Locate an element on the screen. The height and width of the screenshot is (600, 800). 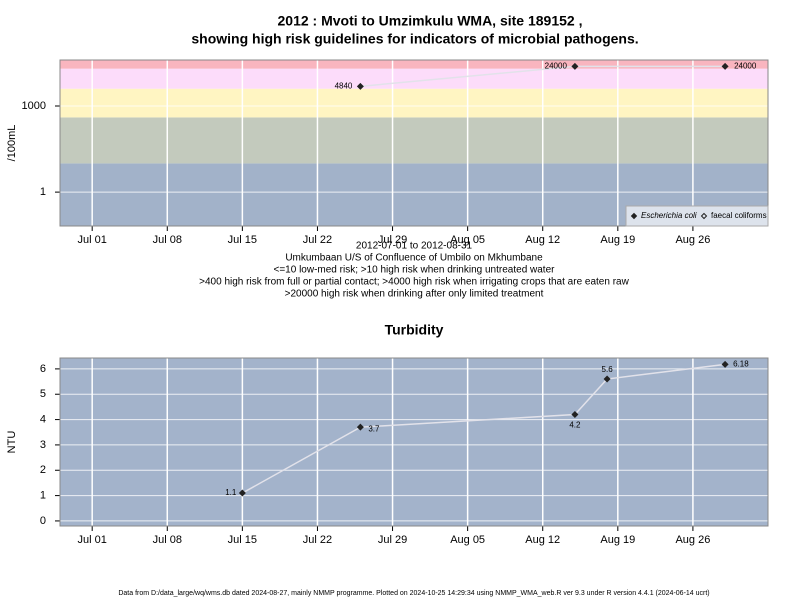
y-tick-label: 1000 is located at coordinates (34, 106).